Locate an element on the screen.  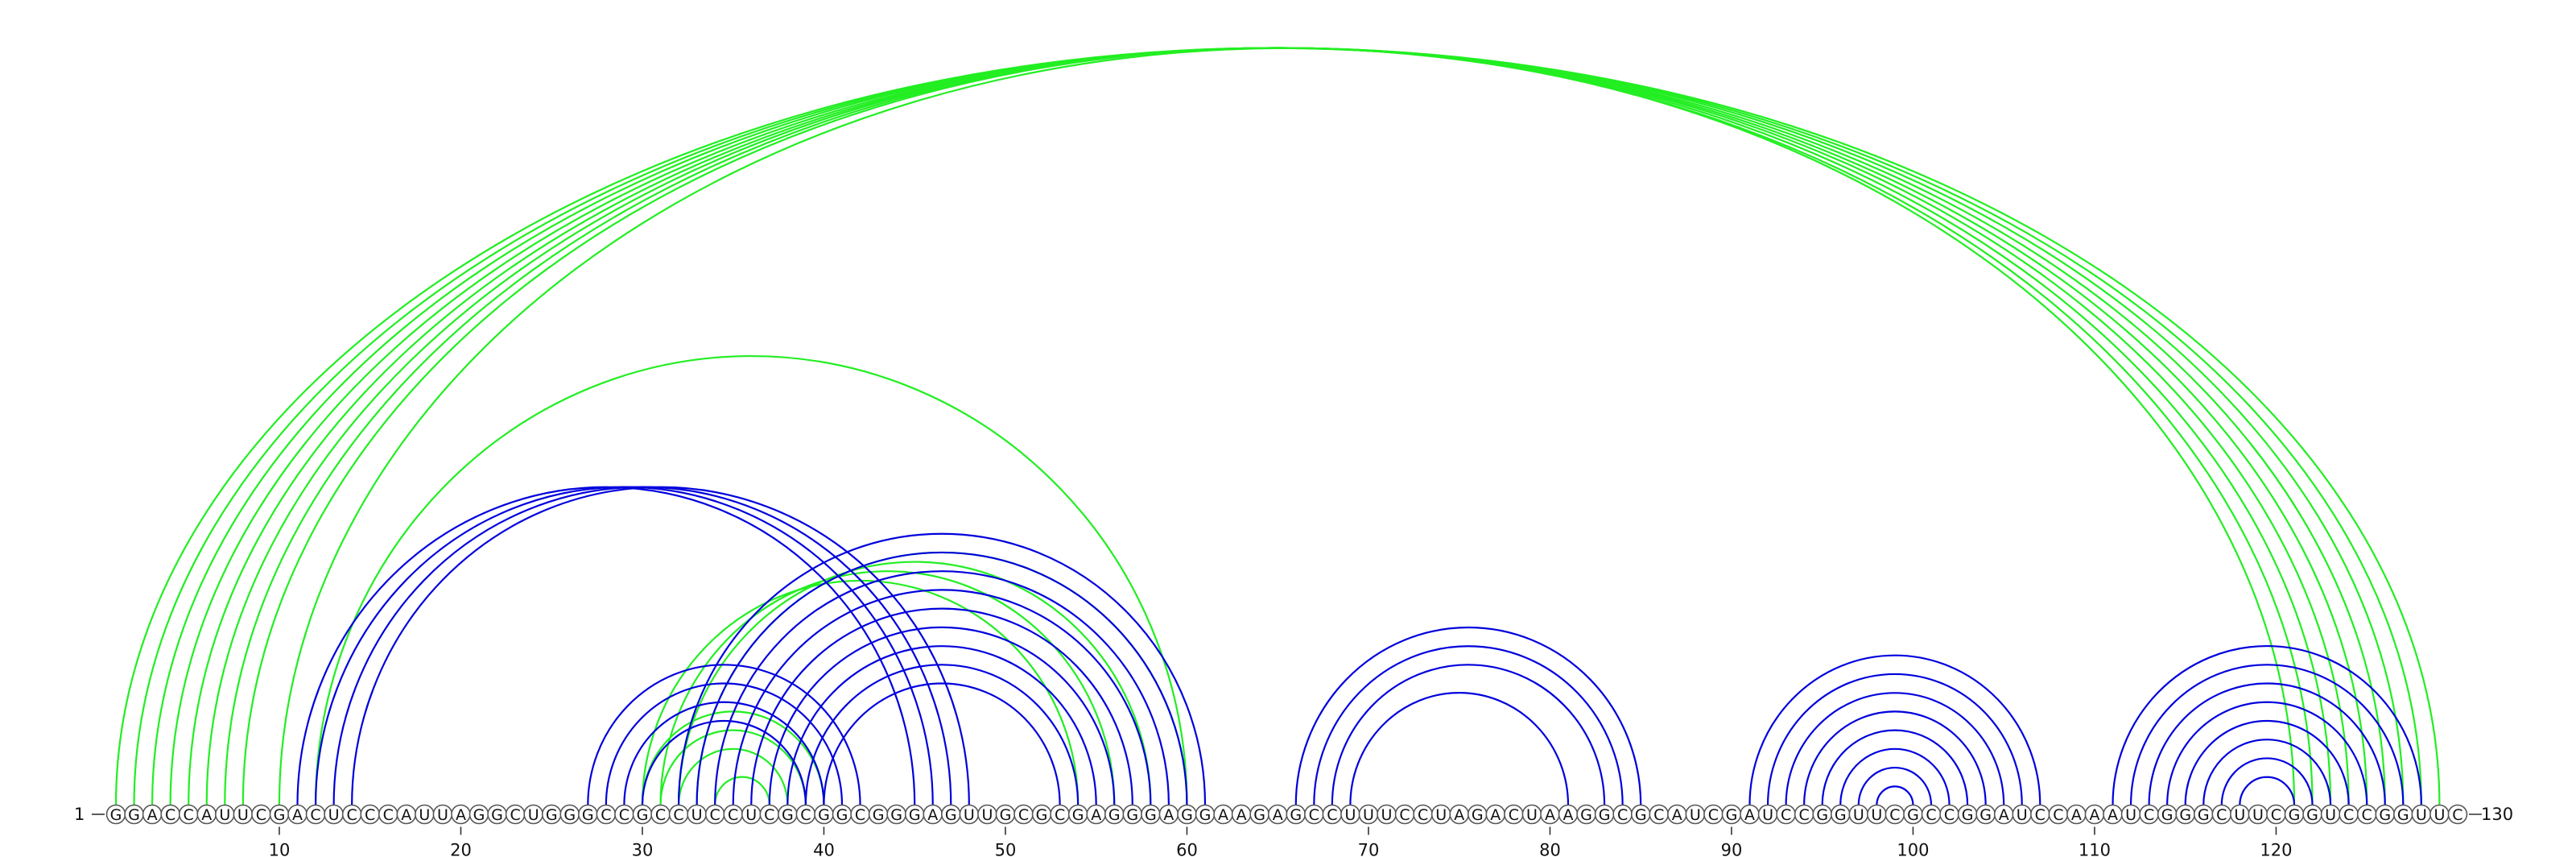
nucleotide-83: G is located at coordinates (1604, 814).